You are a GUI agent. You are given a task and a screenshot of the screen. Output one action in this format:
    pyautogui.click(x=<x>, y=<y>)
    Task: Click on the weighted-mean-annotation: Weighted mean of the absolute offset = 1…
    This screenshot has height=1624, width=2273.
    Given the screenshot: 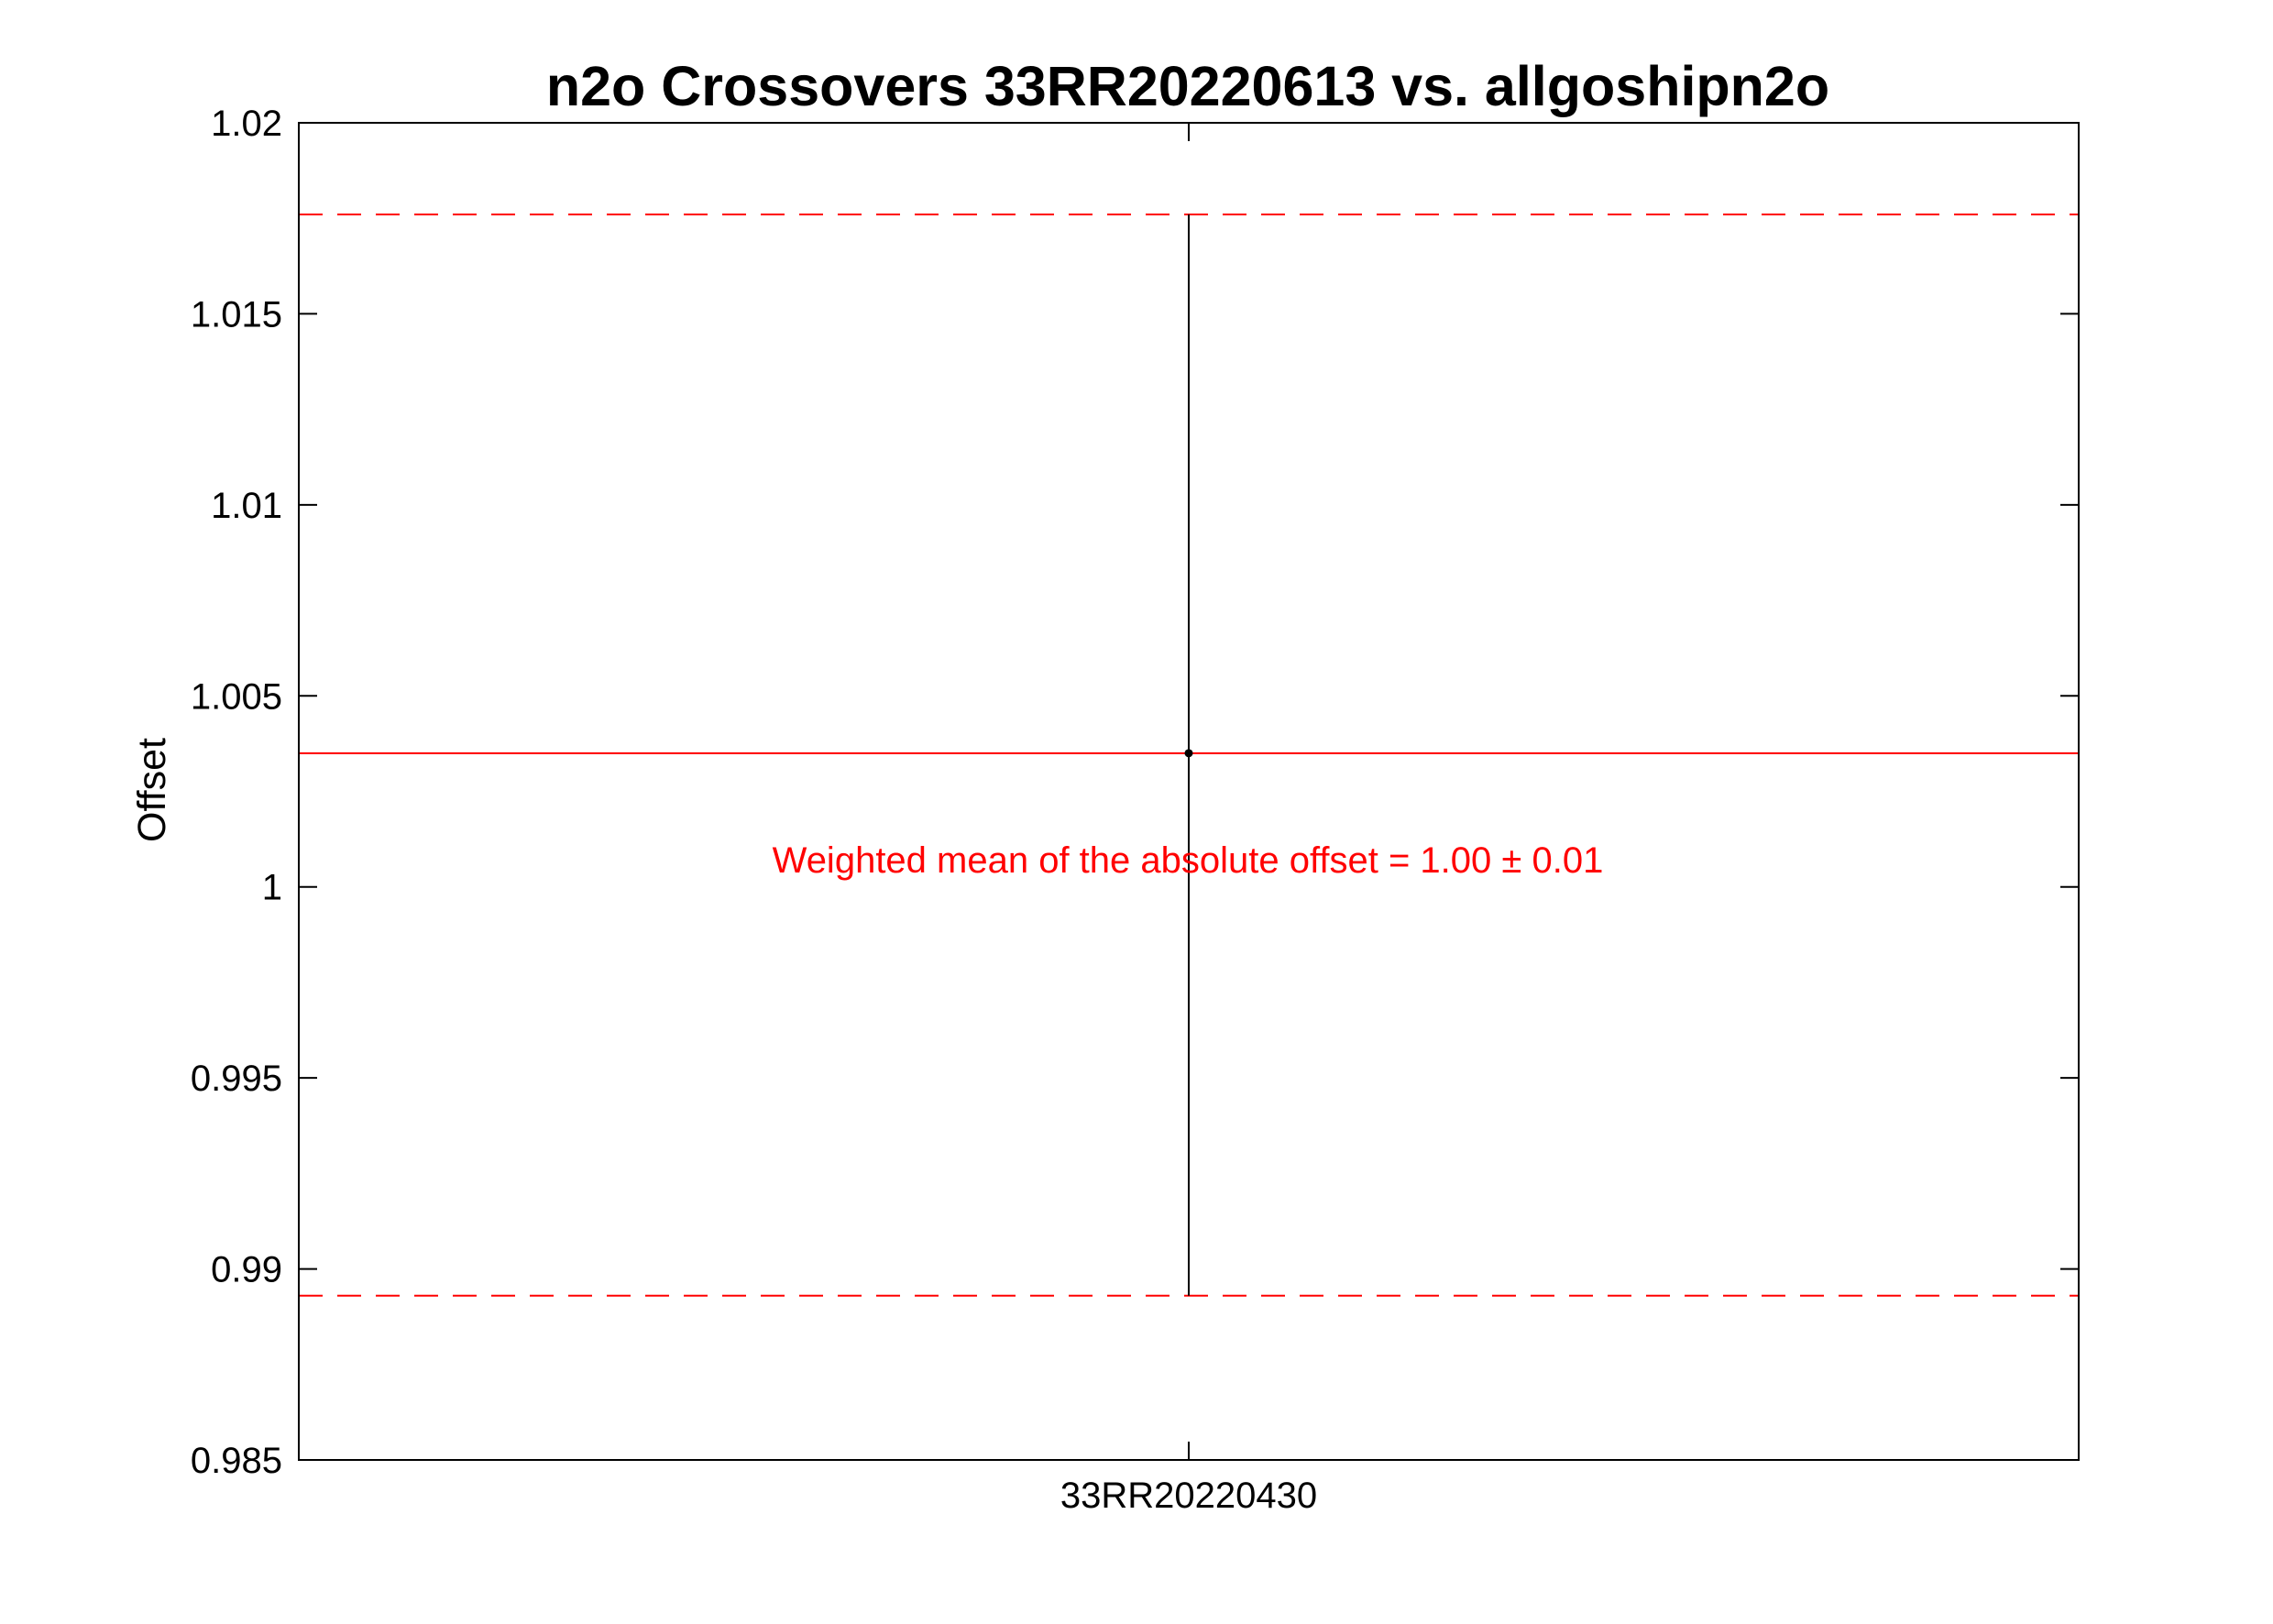 What is the action you would take?
    pyautogui.click(x=1188, y=860)
    